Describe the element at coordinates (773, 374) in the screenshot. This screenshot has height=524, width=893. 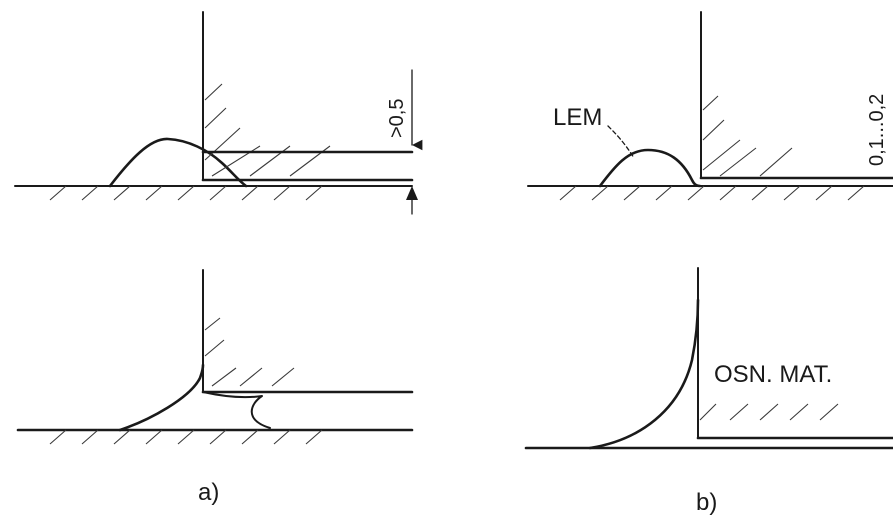
I see `base-material-label: OSN. MAT.` at that location.